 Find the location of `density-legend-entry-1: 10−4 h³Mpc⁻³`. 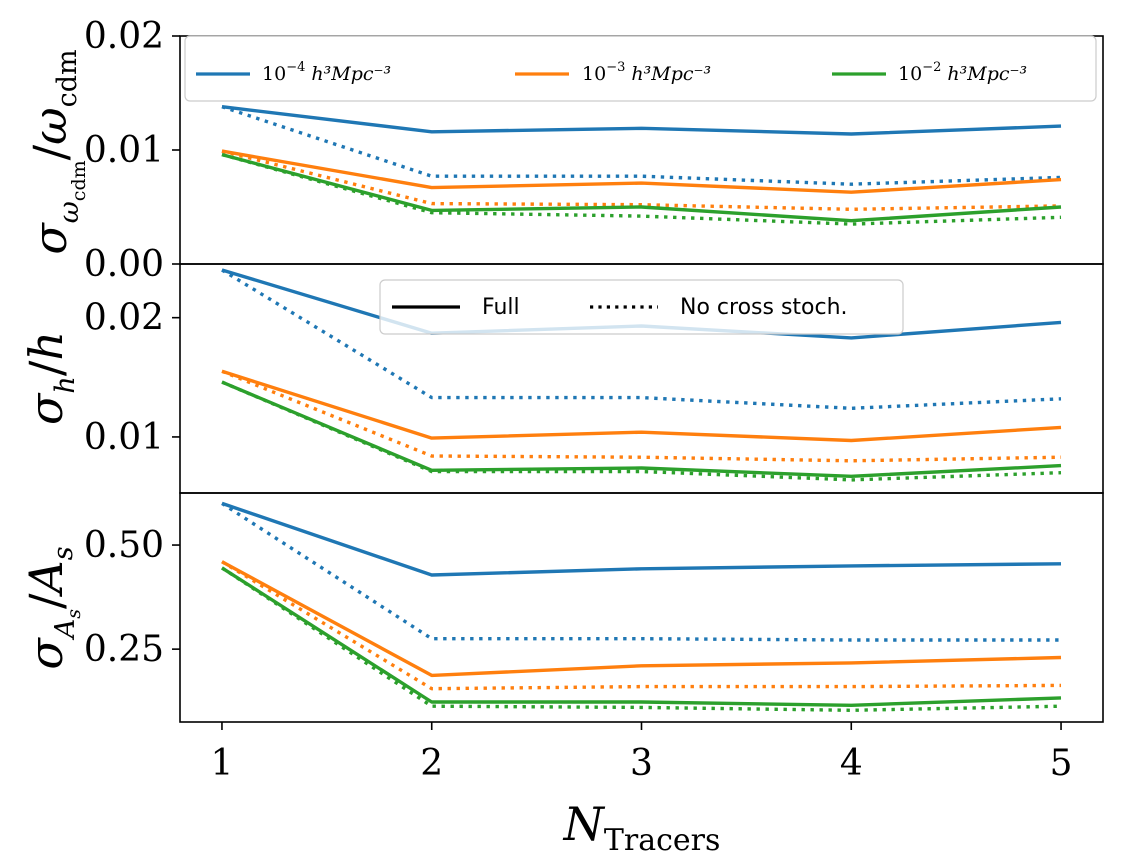

density-legend-entry-1: 10−4 h³Mpc⁻³ is located at coordinates (293, 72).